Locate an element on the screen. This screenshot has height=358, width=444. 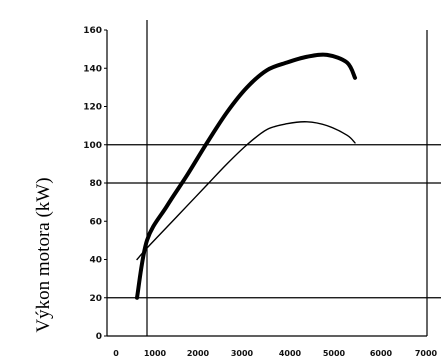
x-tick-label: 5000 is located at coordinates (334, 353).